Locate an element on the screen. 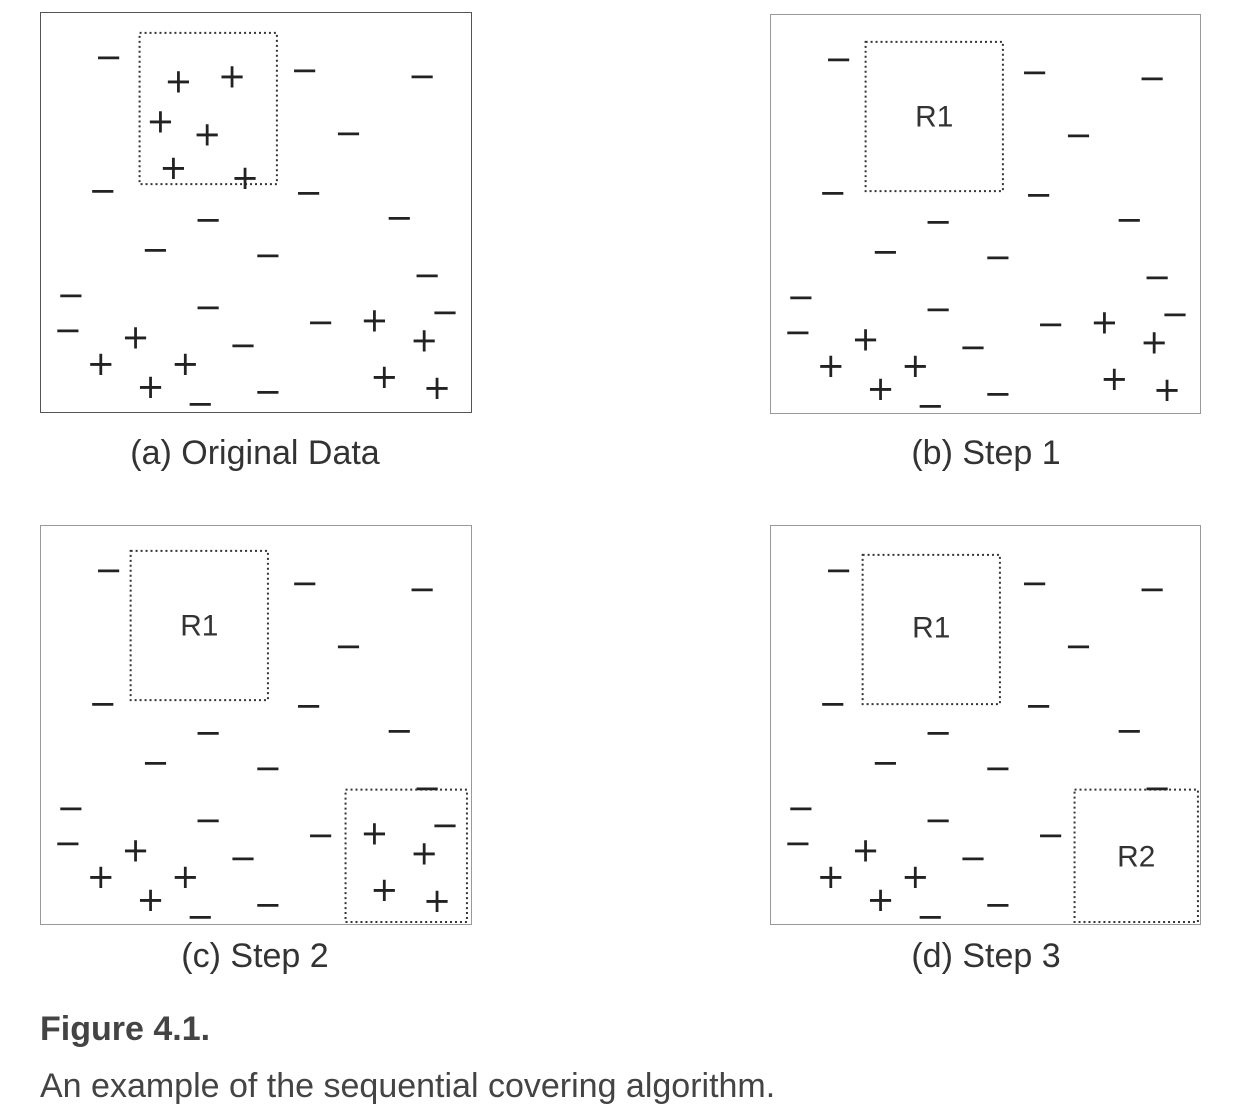 The width and height of the screenshot is (1254, 1118). panel-step-1: R1− − − − − − − − − − − − − − − − − − − + + + + + + + + is located at coordinates (985, 214).